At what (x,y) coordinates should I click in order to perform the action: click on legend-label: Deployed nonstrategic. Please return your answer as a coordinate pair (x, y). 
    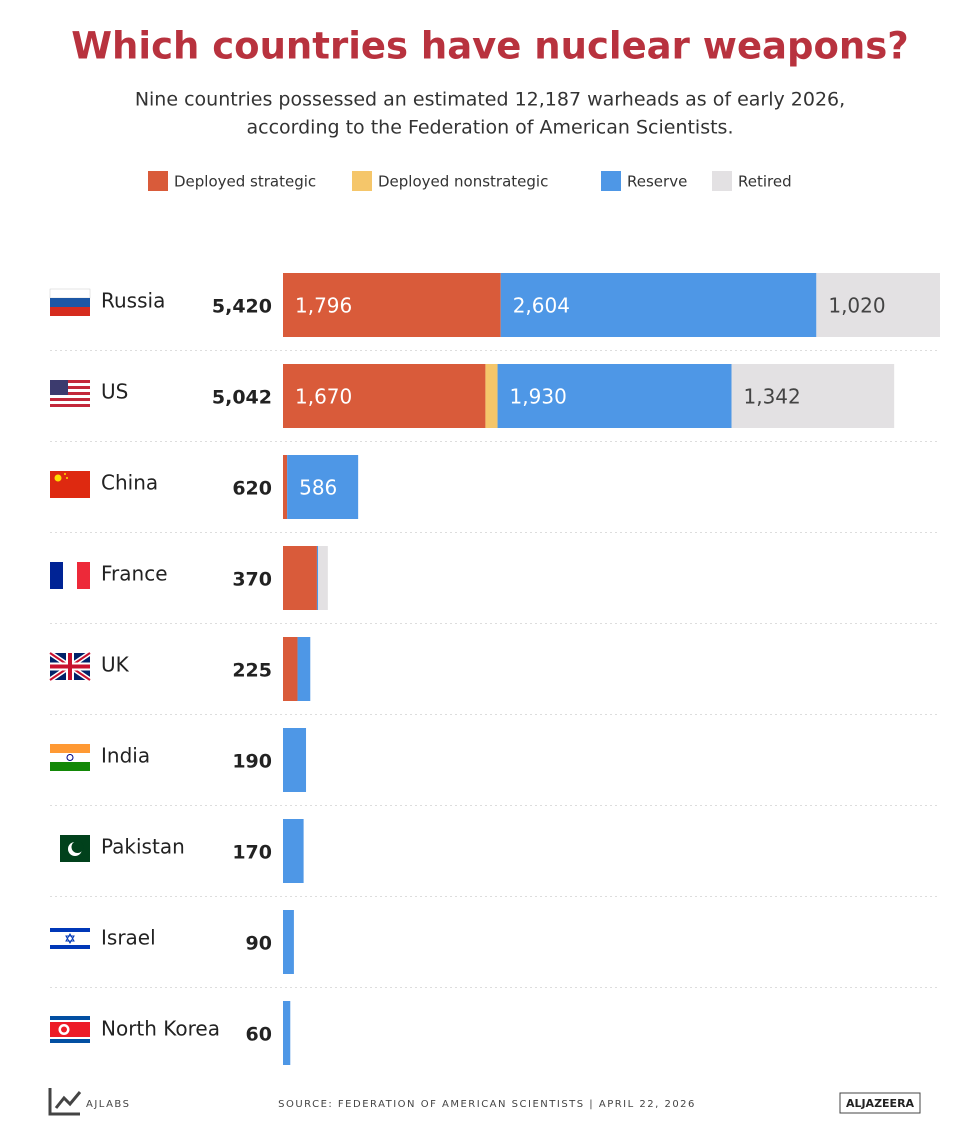
    Looking at the image, I should click on (463, 182).